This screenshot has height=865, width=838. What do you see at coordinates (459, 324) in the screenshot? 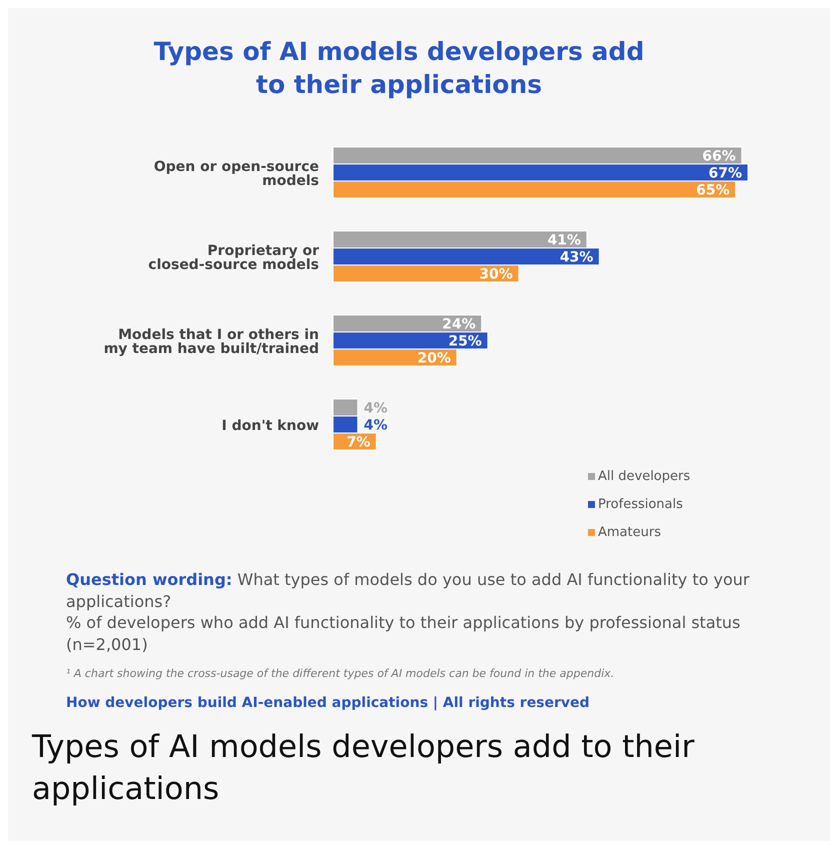
I see `data-label: 24%` at bounding box center [459, 324].